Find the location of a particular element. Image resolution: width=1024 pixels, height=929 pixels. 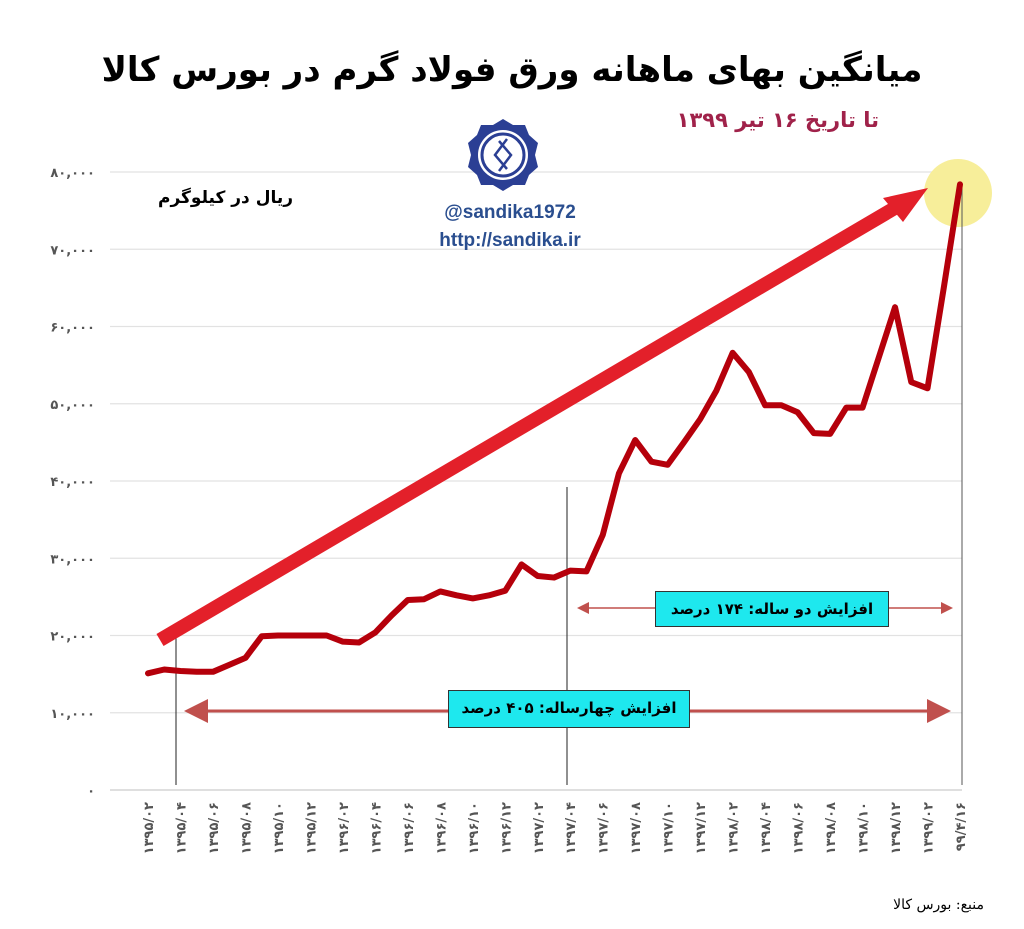

y-tick-label: ۷۰,۰۰۰ is located at coordinates (72, 250).